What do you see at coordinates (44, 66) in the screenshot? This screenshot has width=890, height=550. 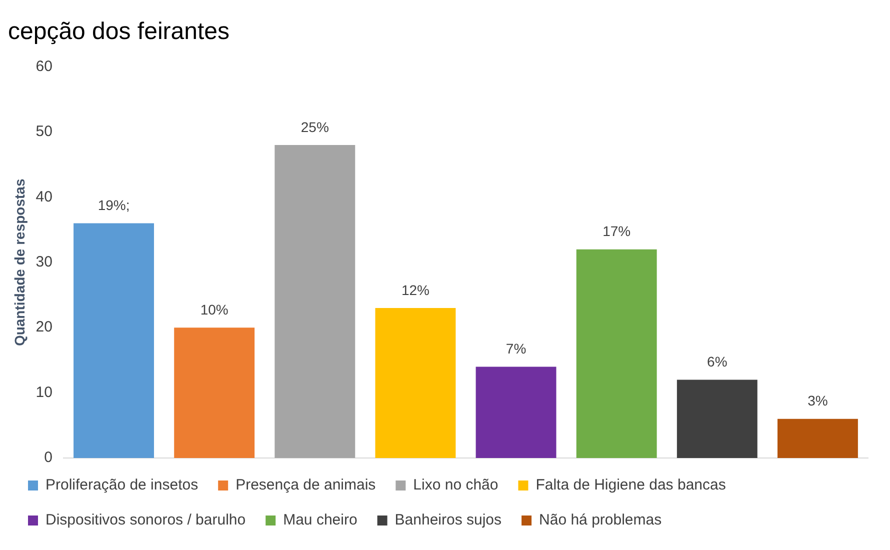 I see `y-tick-label: 60` at bounding box center [44, 66].